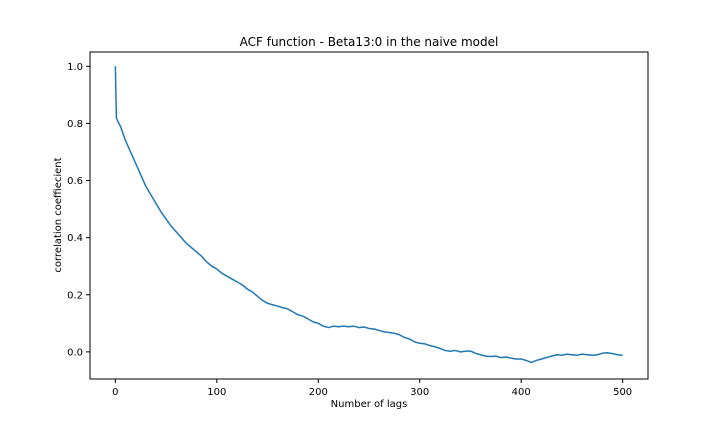 The width and height of the screenshot is (720, 432). Describe the element at coordinates (372, 388) in the screenshot. I see `x-axis: 0 100 200 300 400 500` at that location.